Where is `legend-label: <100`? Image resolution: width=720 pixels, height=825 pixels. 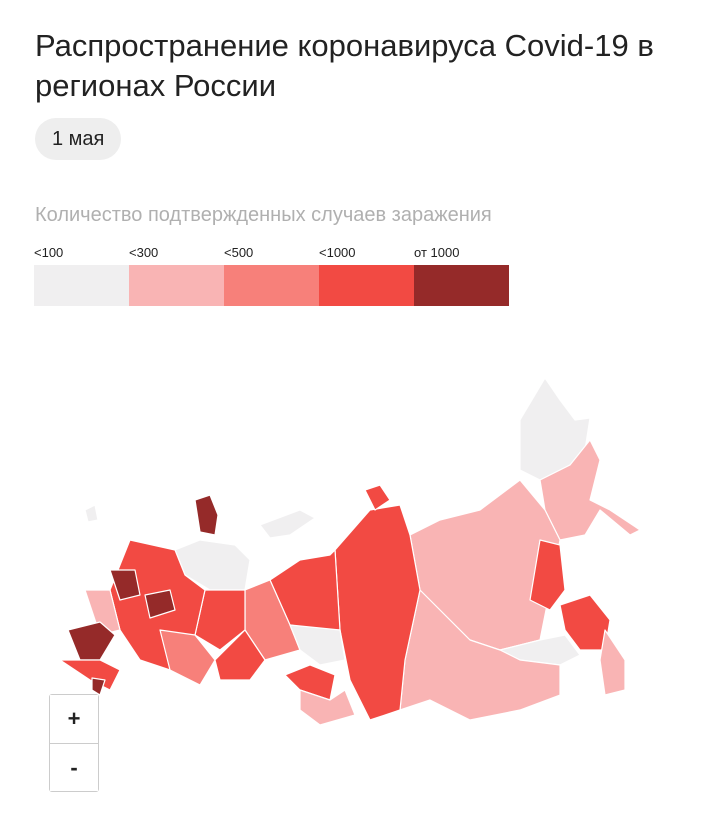
legend-label: <100 is located at coordinates (49, 252).